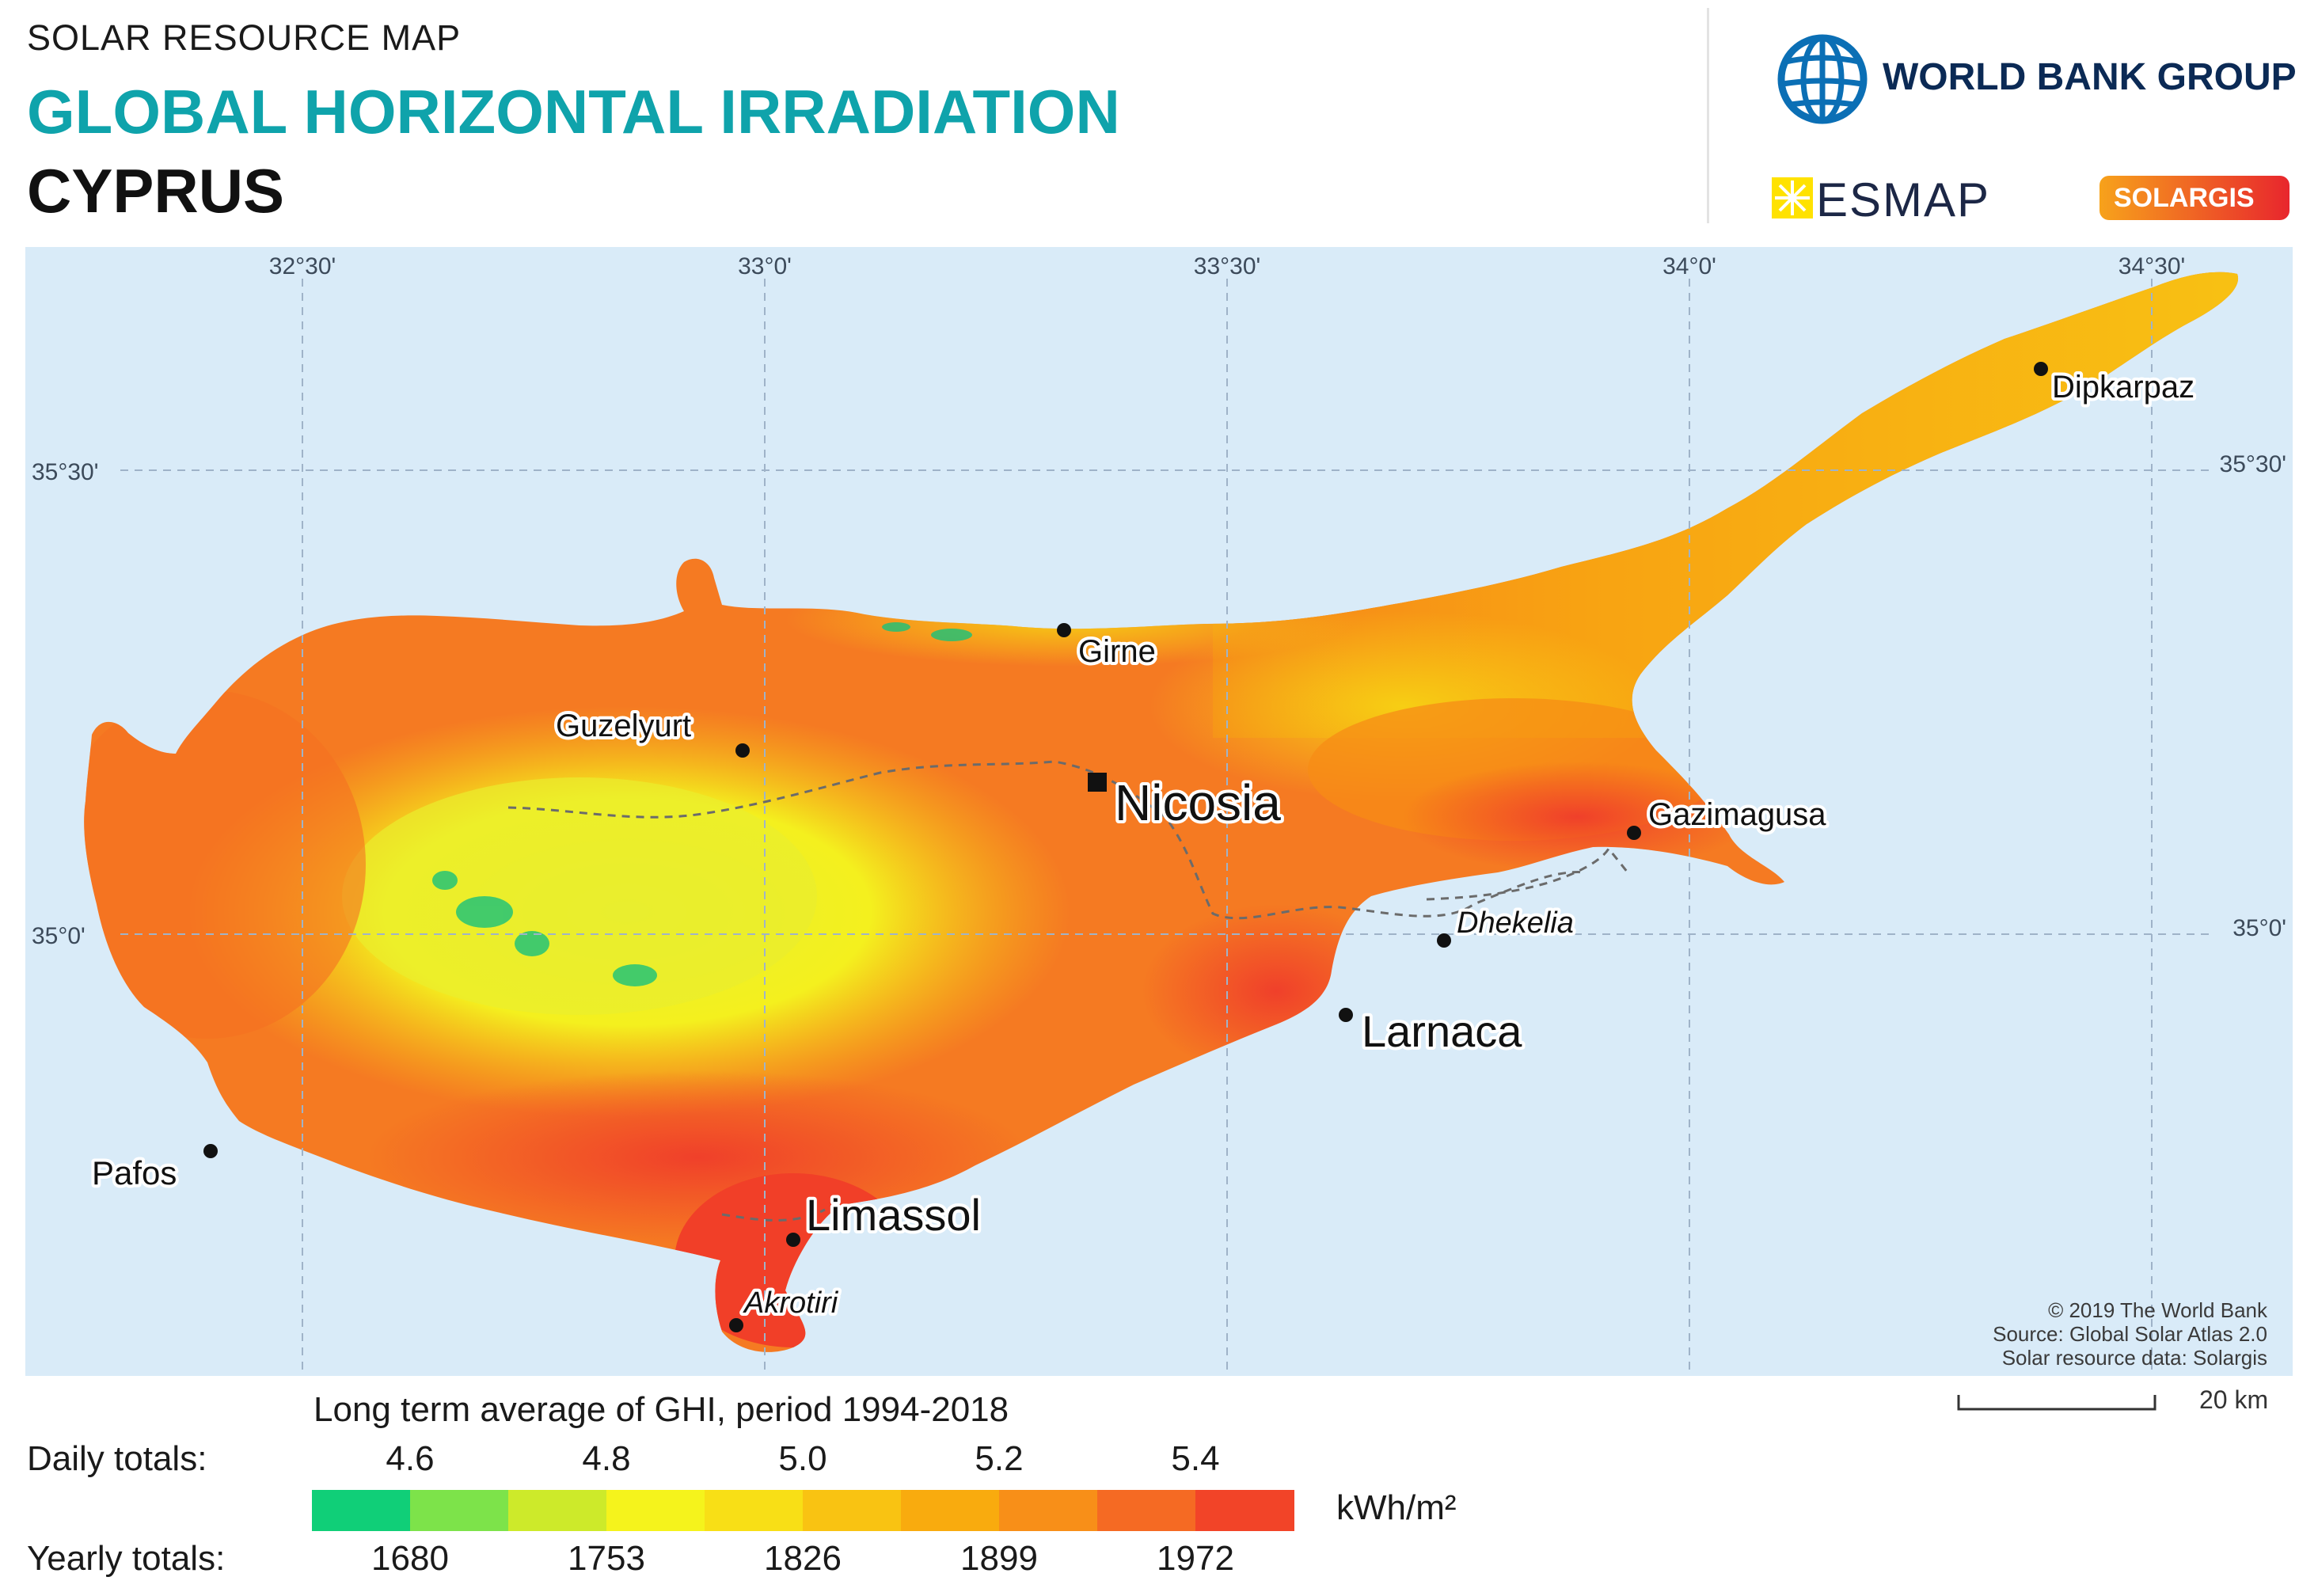  Describe the element at coordinates (793, 1240) in the screenshot. I see `marker-limassol` at that location.